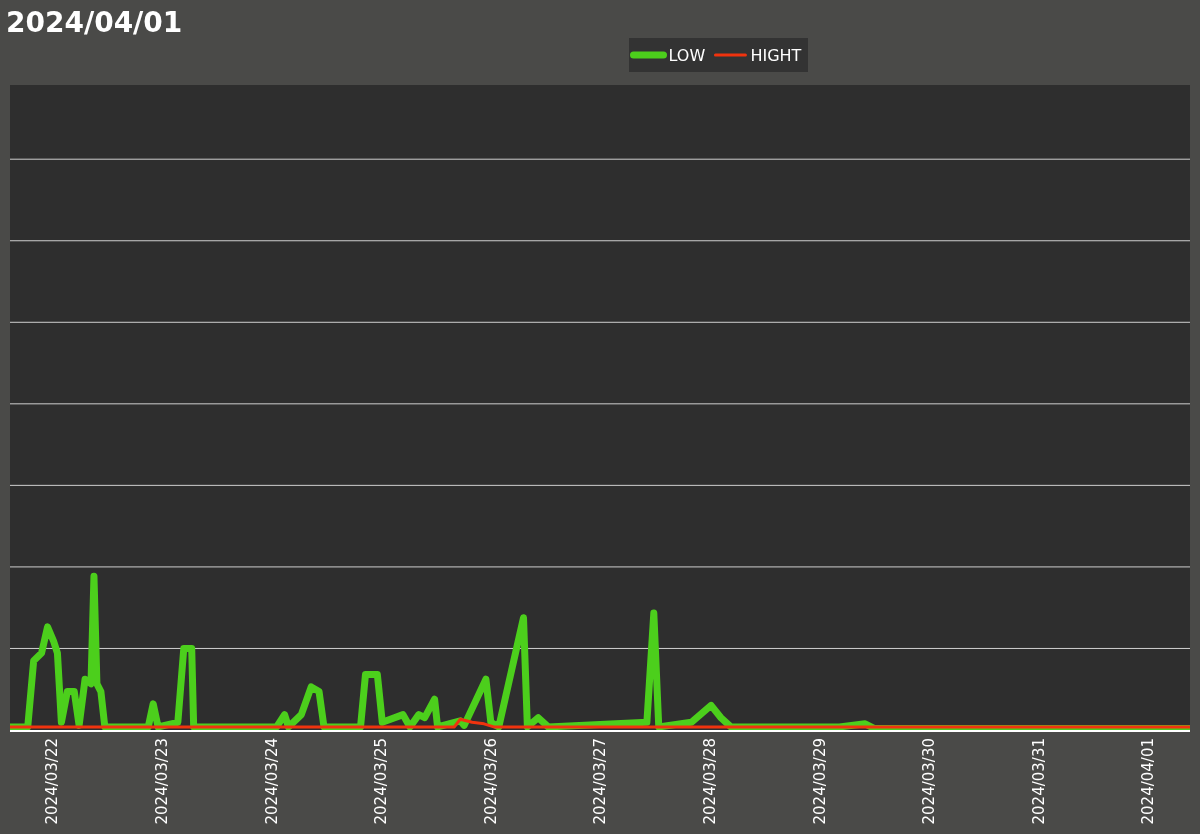 Image resolution: width=1200 pixels, height=834 pixels. Describe the element at coordinates (161, 781) in the screenshot. I see `x-tick-label: 2024/03/23` at that location.